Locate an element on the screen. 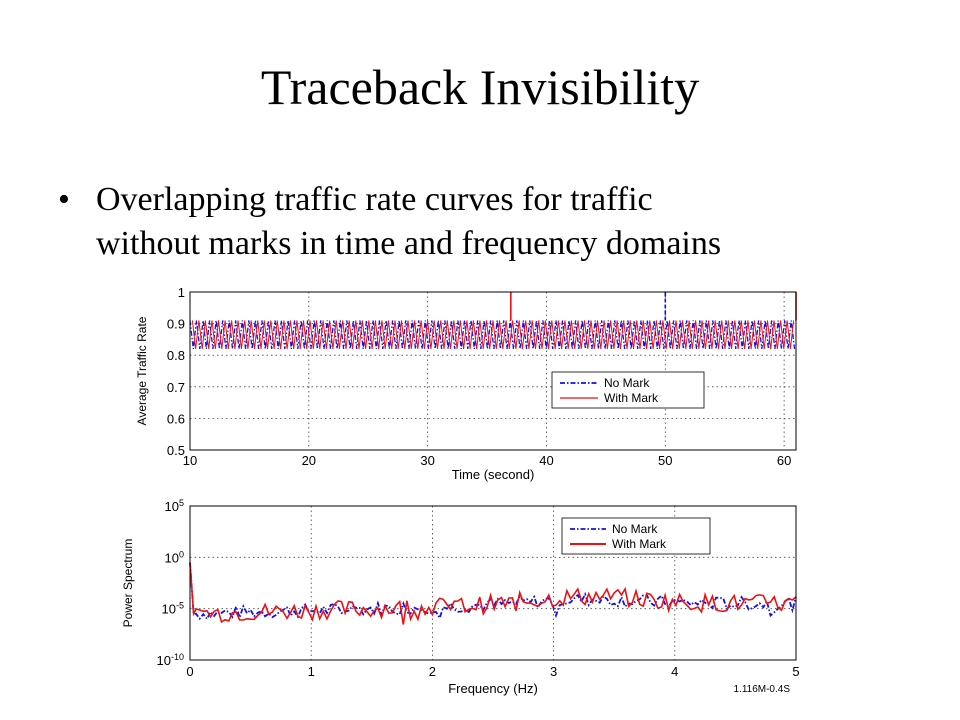 The width and height of the screenshot is (960, 720). y-tick-label: 0.5 is located at coordinates (176, 450).